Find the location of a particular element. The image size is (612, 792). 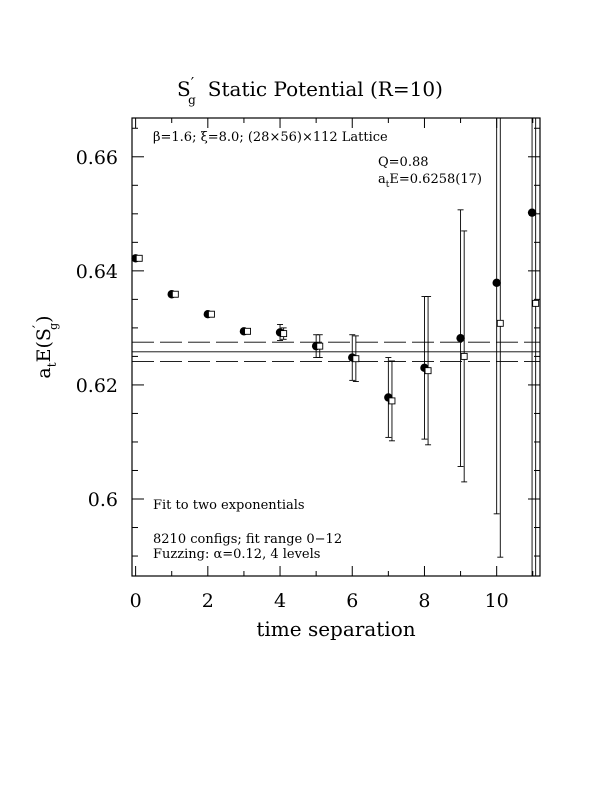

x-axis-label: time separation is located at coordinates (335, 629).